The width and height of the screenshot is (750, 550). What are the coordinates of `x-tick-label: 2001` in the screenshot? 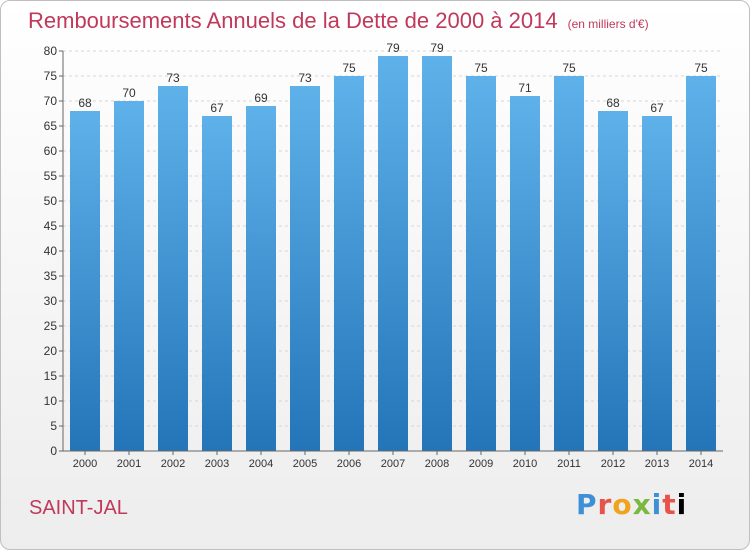 It's located at (129, 464).